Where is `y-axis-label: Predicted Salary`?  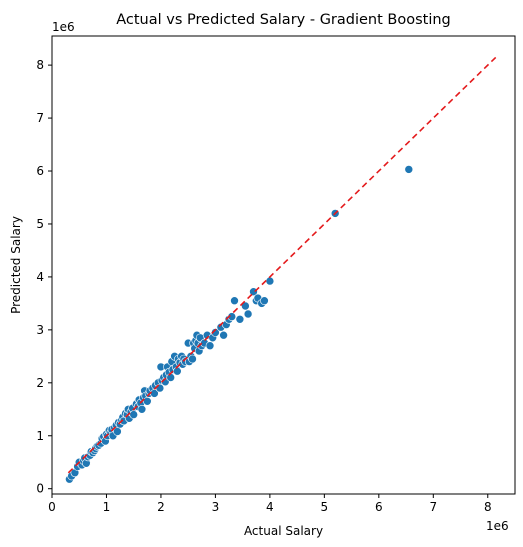 y-axis-label: Predicted Salary is located at coordinates (16, 265).